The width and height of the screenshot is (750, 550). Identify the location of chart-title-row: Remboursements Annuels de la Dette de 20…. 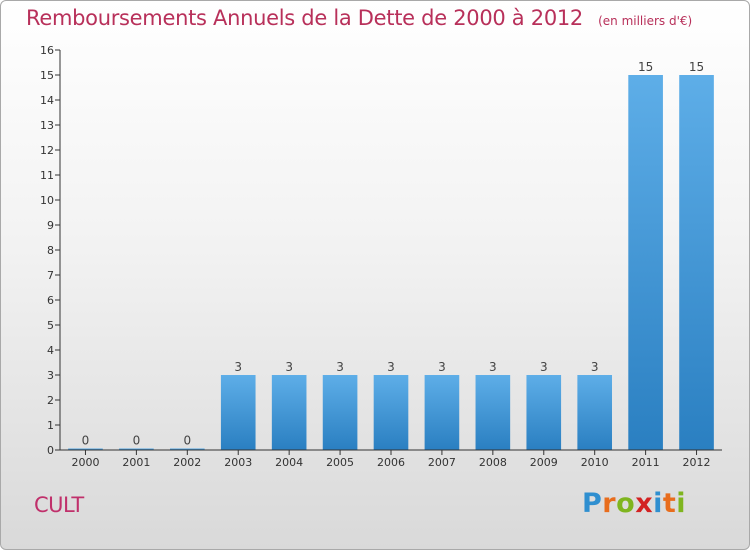
(359, 18).